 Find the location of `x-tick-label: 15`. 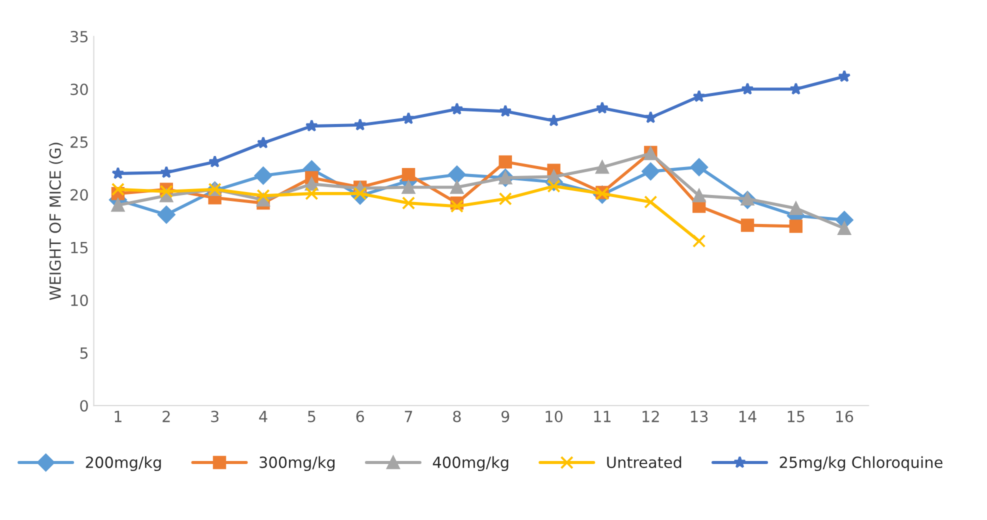

x-tick-label: 15 is located at coordinates (796, 416).